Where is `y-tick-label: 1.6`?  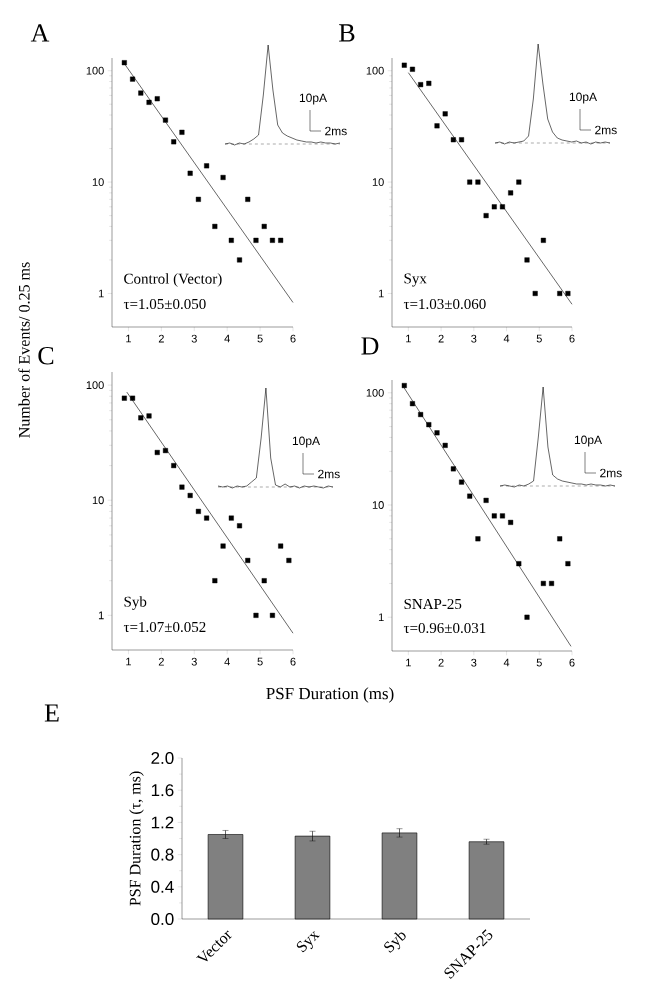 y-tick-label: 1.6 is located at coordinates (162, 790).